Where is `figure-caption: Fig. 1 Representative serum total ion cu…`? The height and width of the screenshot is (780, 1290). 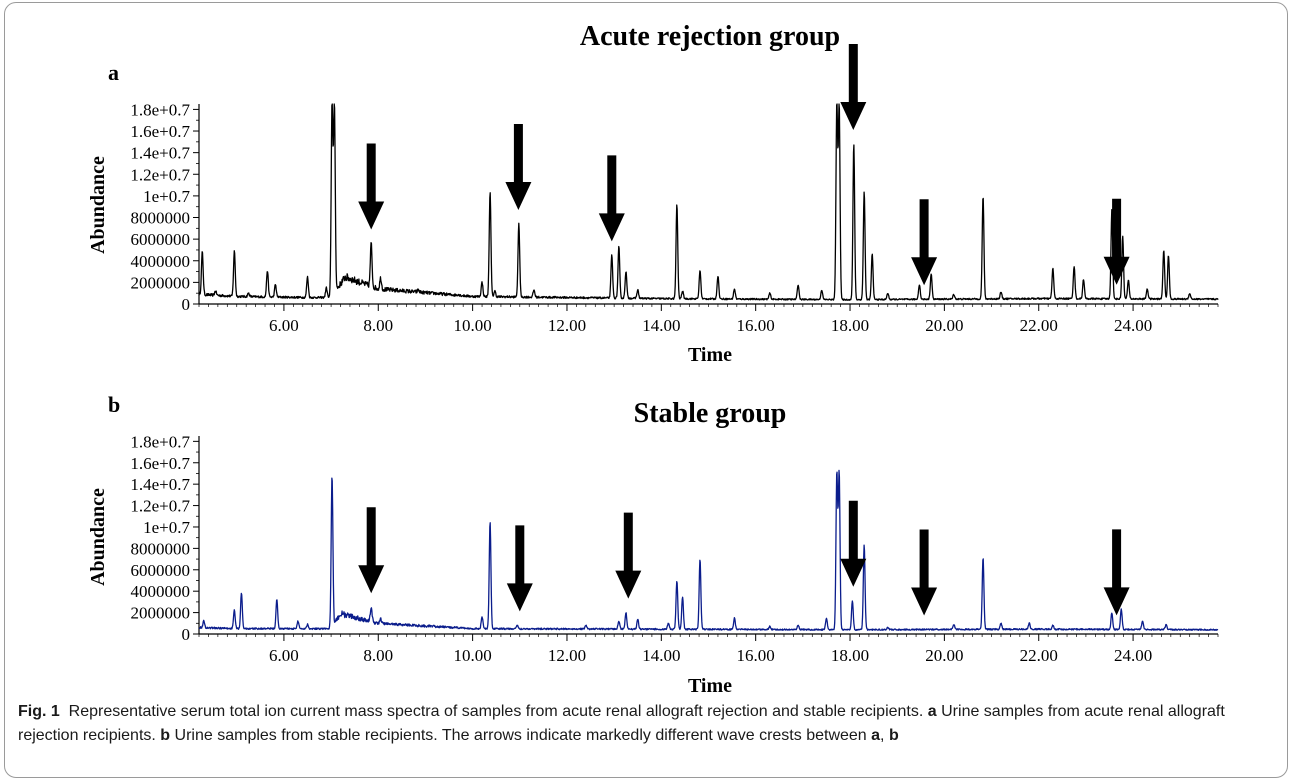 figure-caption: Fig. 1 Representative serum total ion cu… is located at coordinates (649, 724).